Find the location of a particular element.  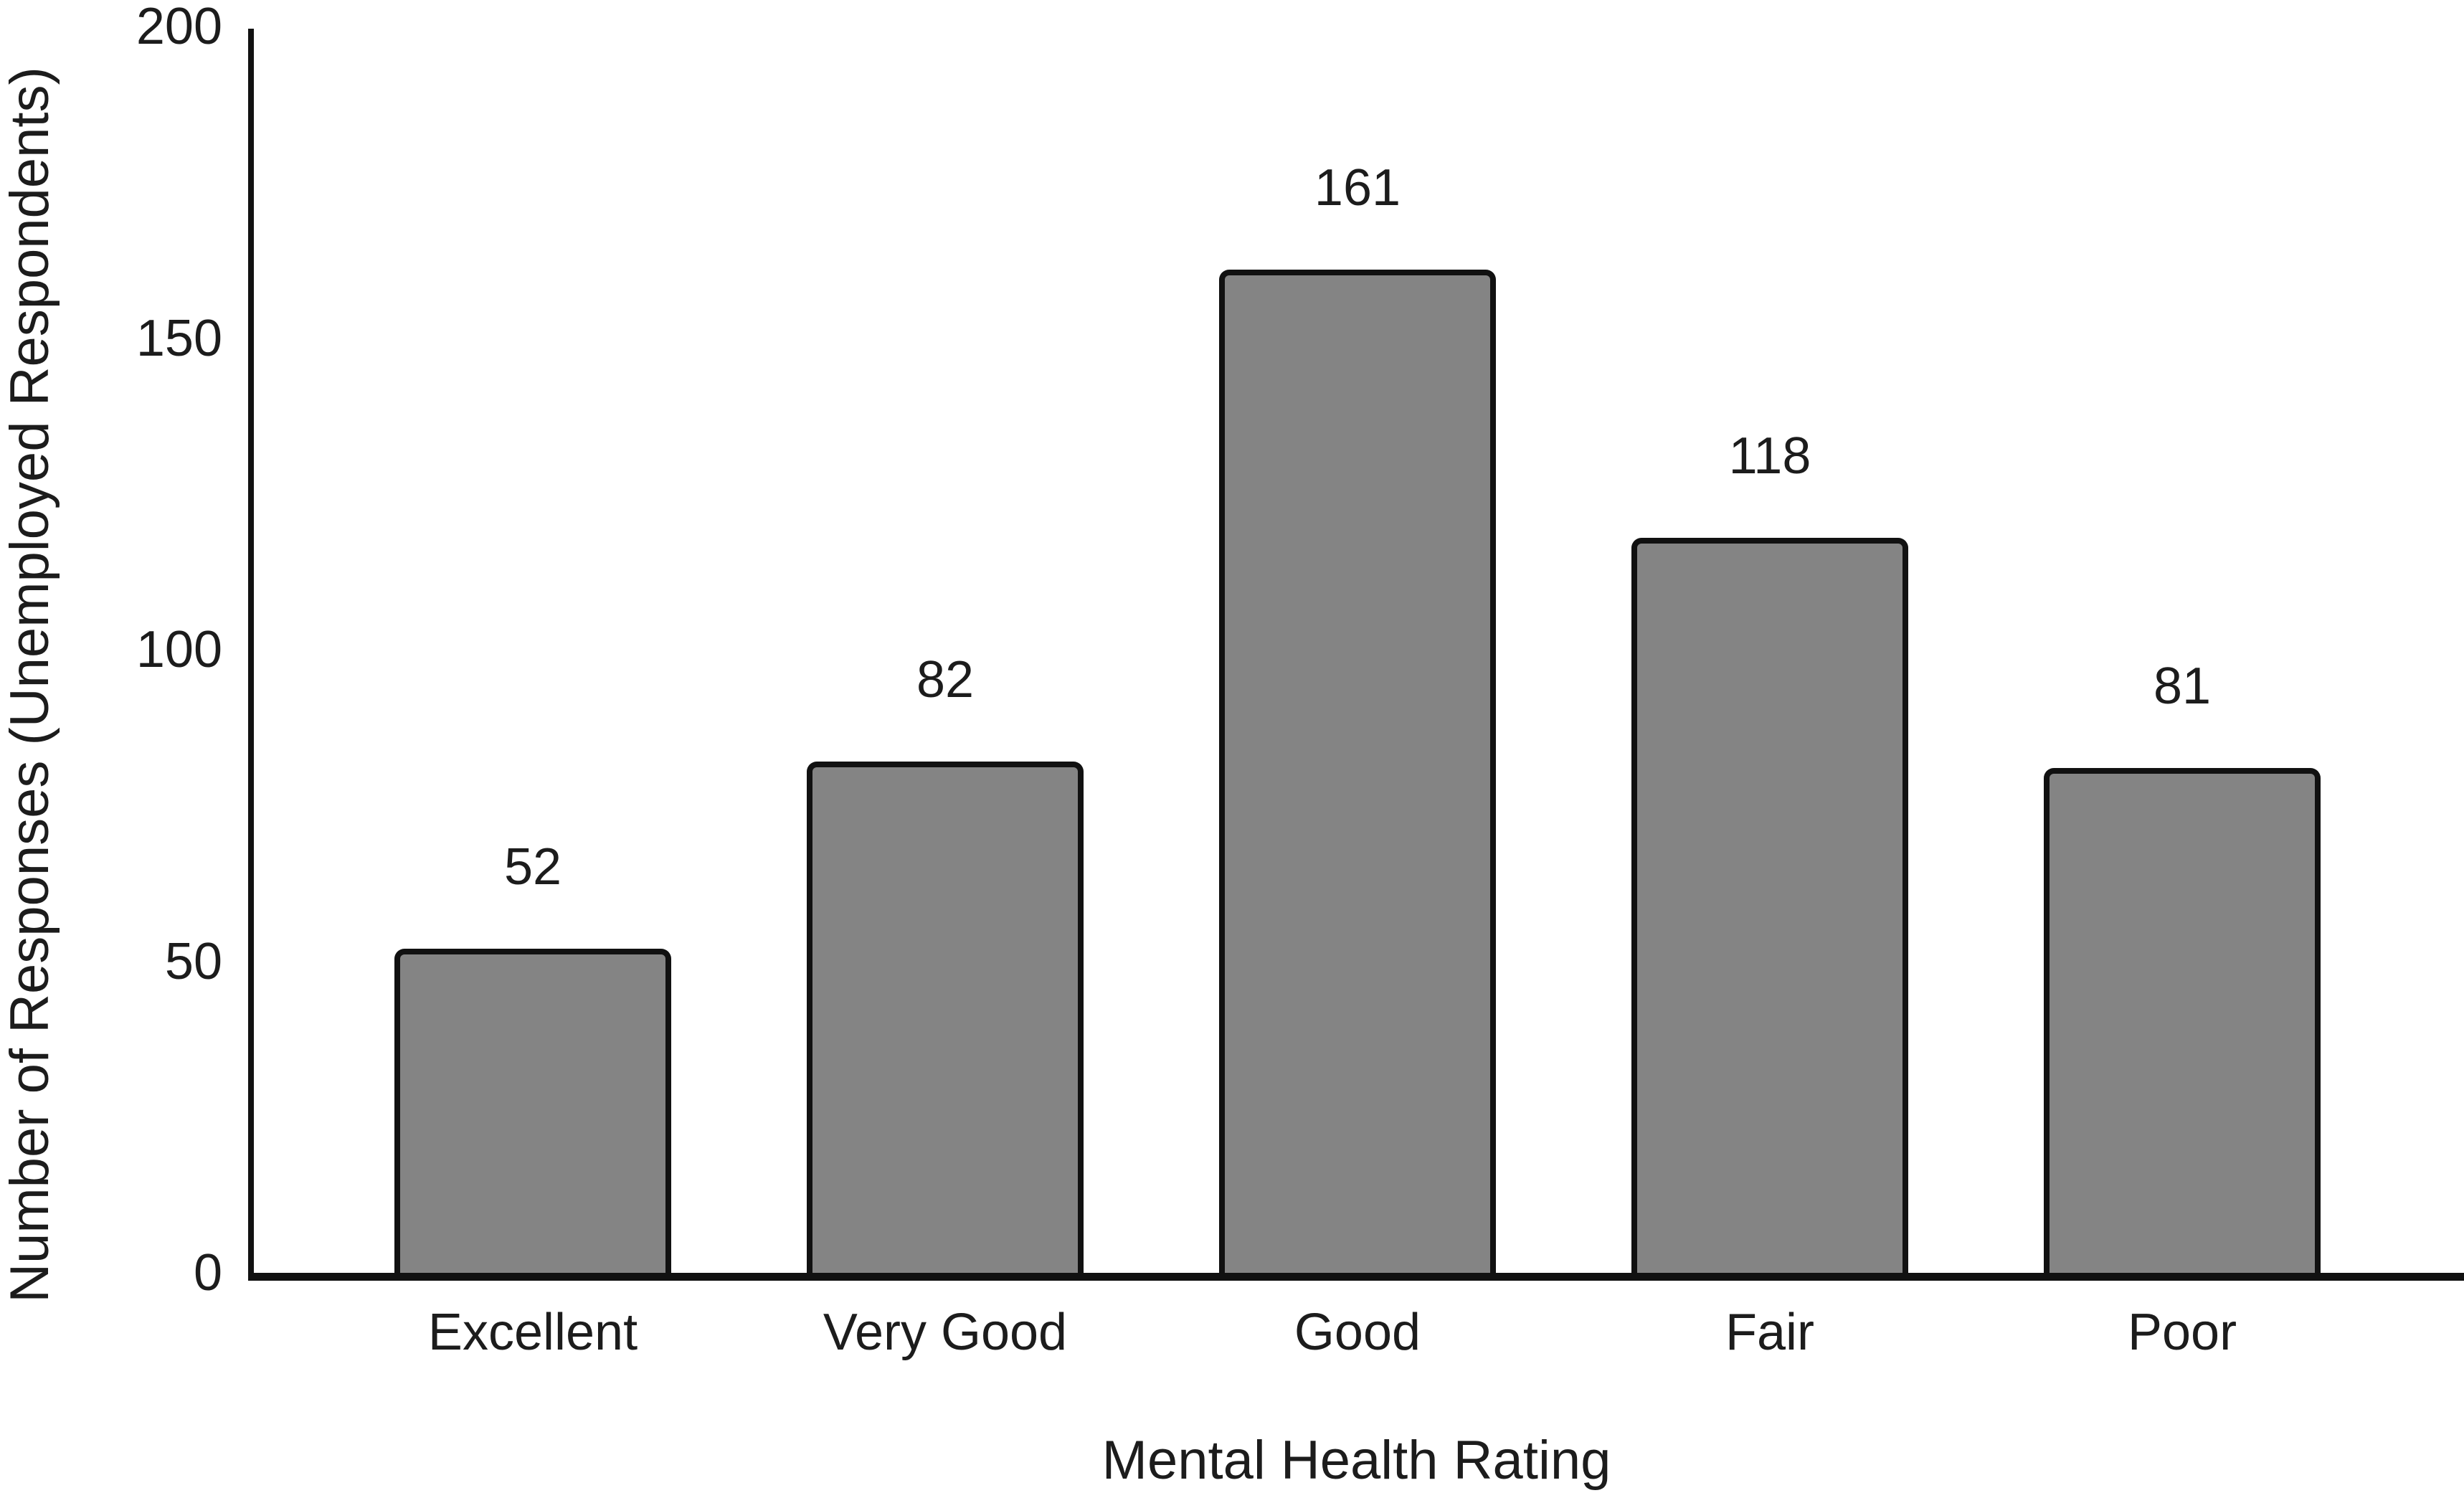

x-axis-line is located at coordinates (1356, 1277).